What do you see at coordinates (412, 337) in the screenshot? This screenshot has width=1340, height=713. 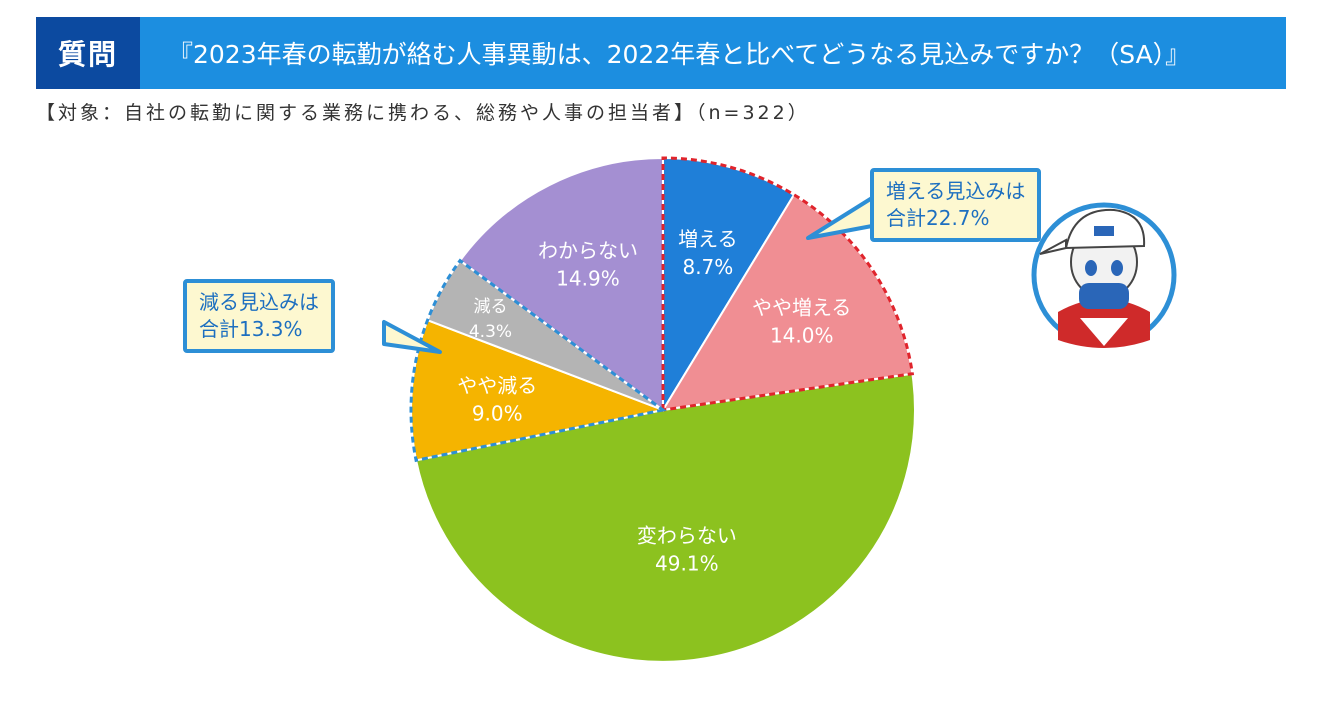 I see `decrease-callout-pointer` at bounding box center [412, 337].